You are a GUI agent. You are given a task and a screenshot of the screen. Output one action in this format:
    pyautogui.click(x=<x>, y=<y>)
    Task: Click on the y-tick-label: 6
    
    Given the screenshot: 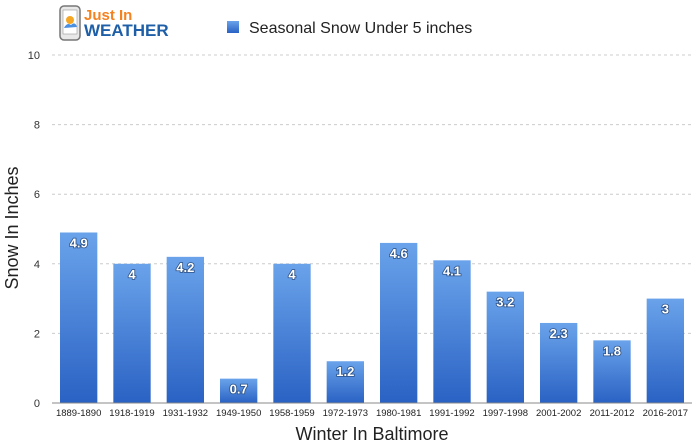 What is the action you would take?
    pyautogui.click(x=37, y=195)
    